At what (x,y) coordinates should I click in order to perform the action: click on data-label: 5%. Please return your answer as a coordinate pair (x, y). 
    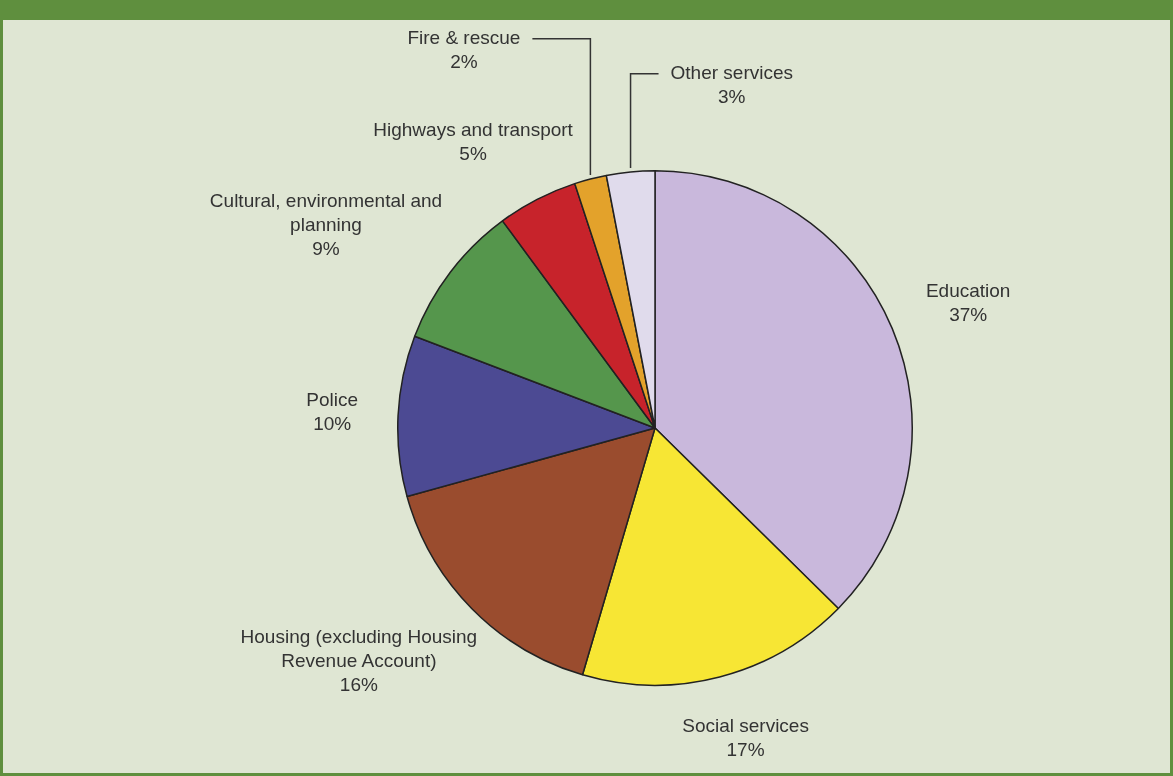
    Looking at the image, I should click on (473, 153).